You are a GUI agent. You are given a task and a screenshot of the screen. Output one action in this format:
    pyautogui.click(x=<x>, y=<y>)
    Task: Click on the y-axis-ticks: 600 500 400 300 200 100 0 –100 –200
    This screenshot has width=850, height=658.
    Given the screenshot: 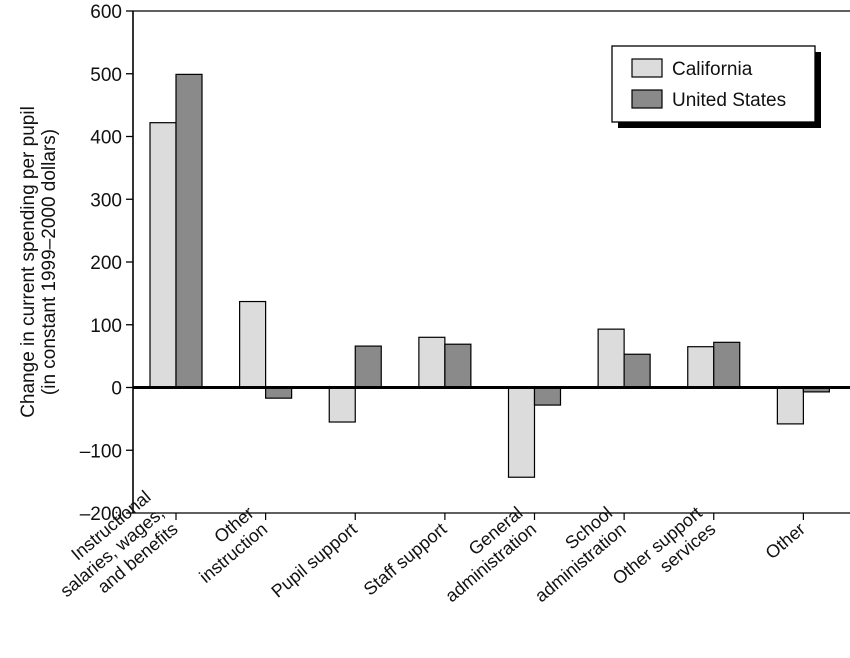 What is the action you would take?
    pyautogui.click(x=106, y=263)
    